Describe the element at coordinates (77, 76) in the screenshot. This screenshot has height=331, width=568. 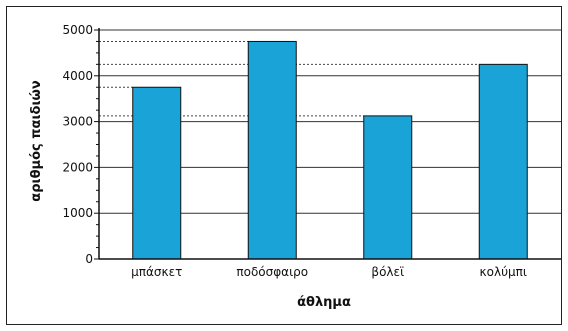
I see `y-tick-label: 4000` at that location.